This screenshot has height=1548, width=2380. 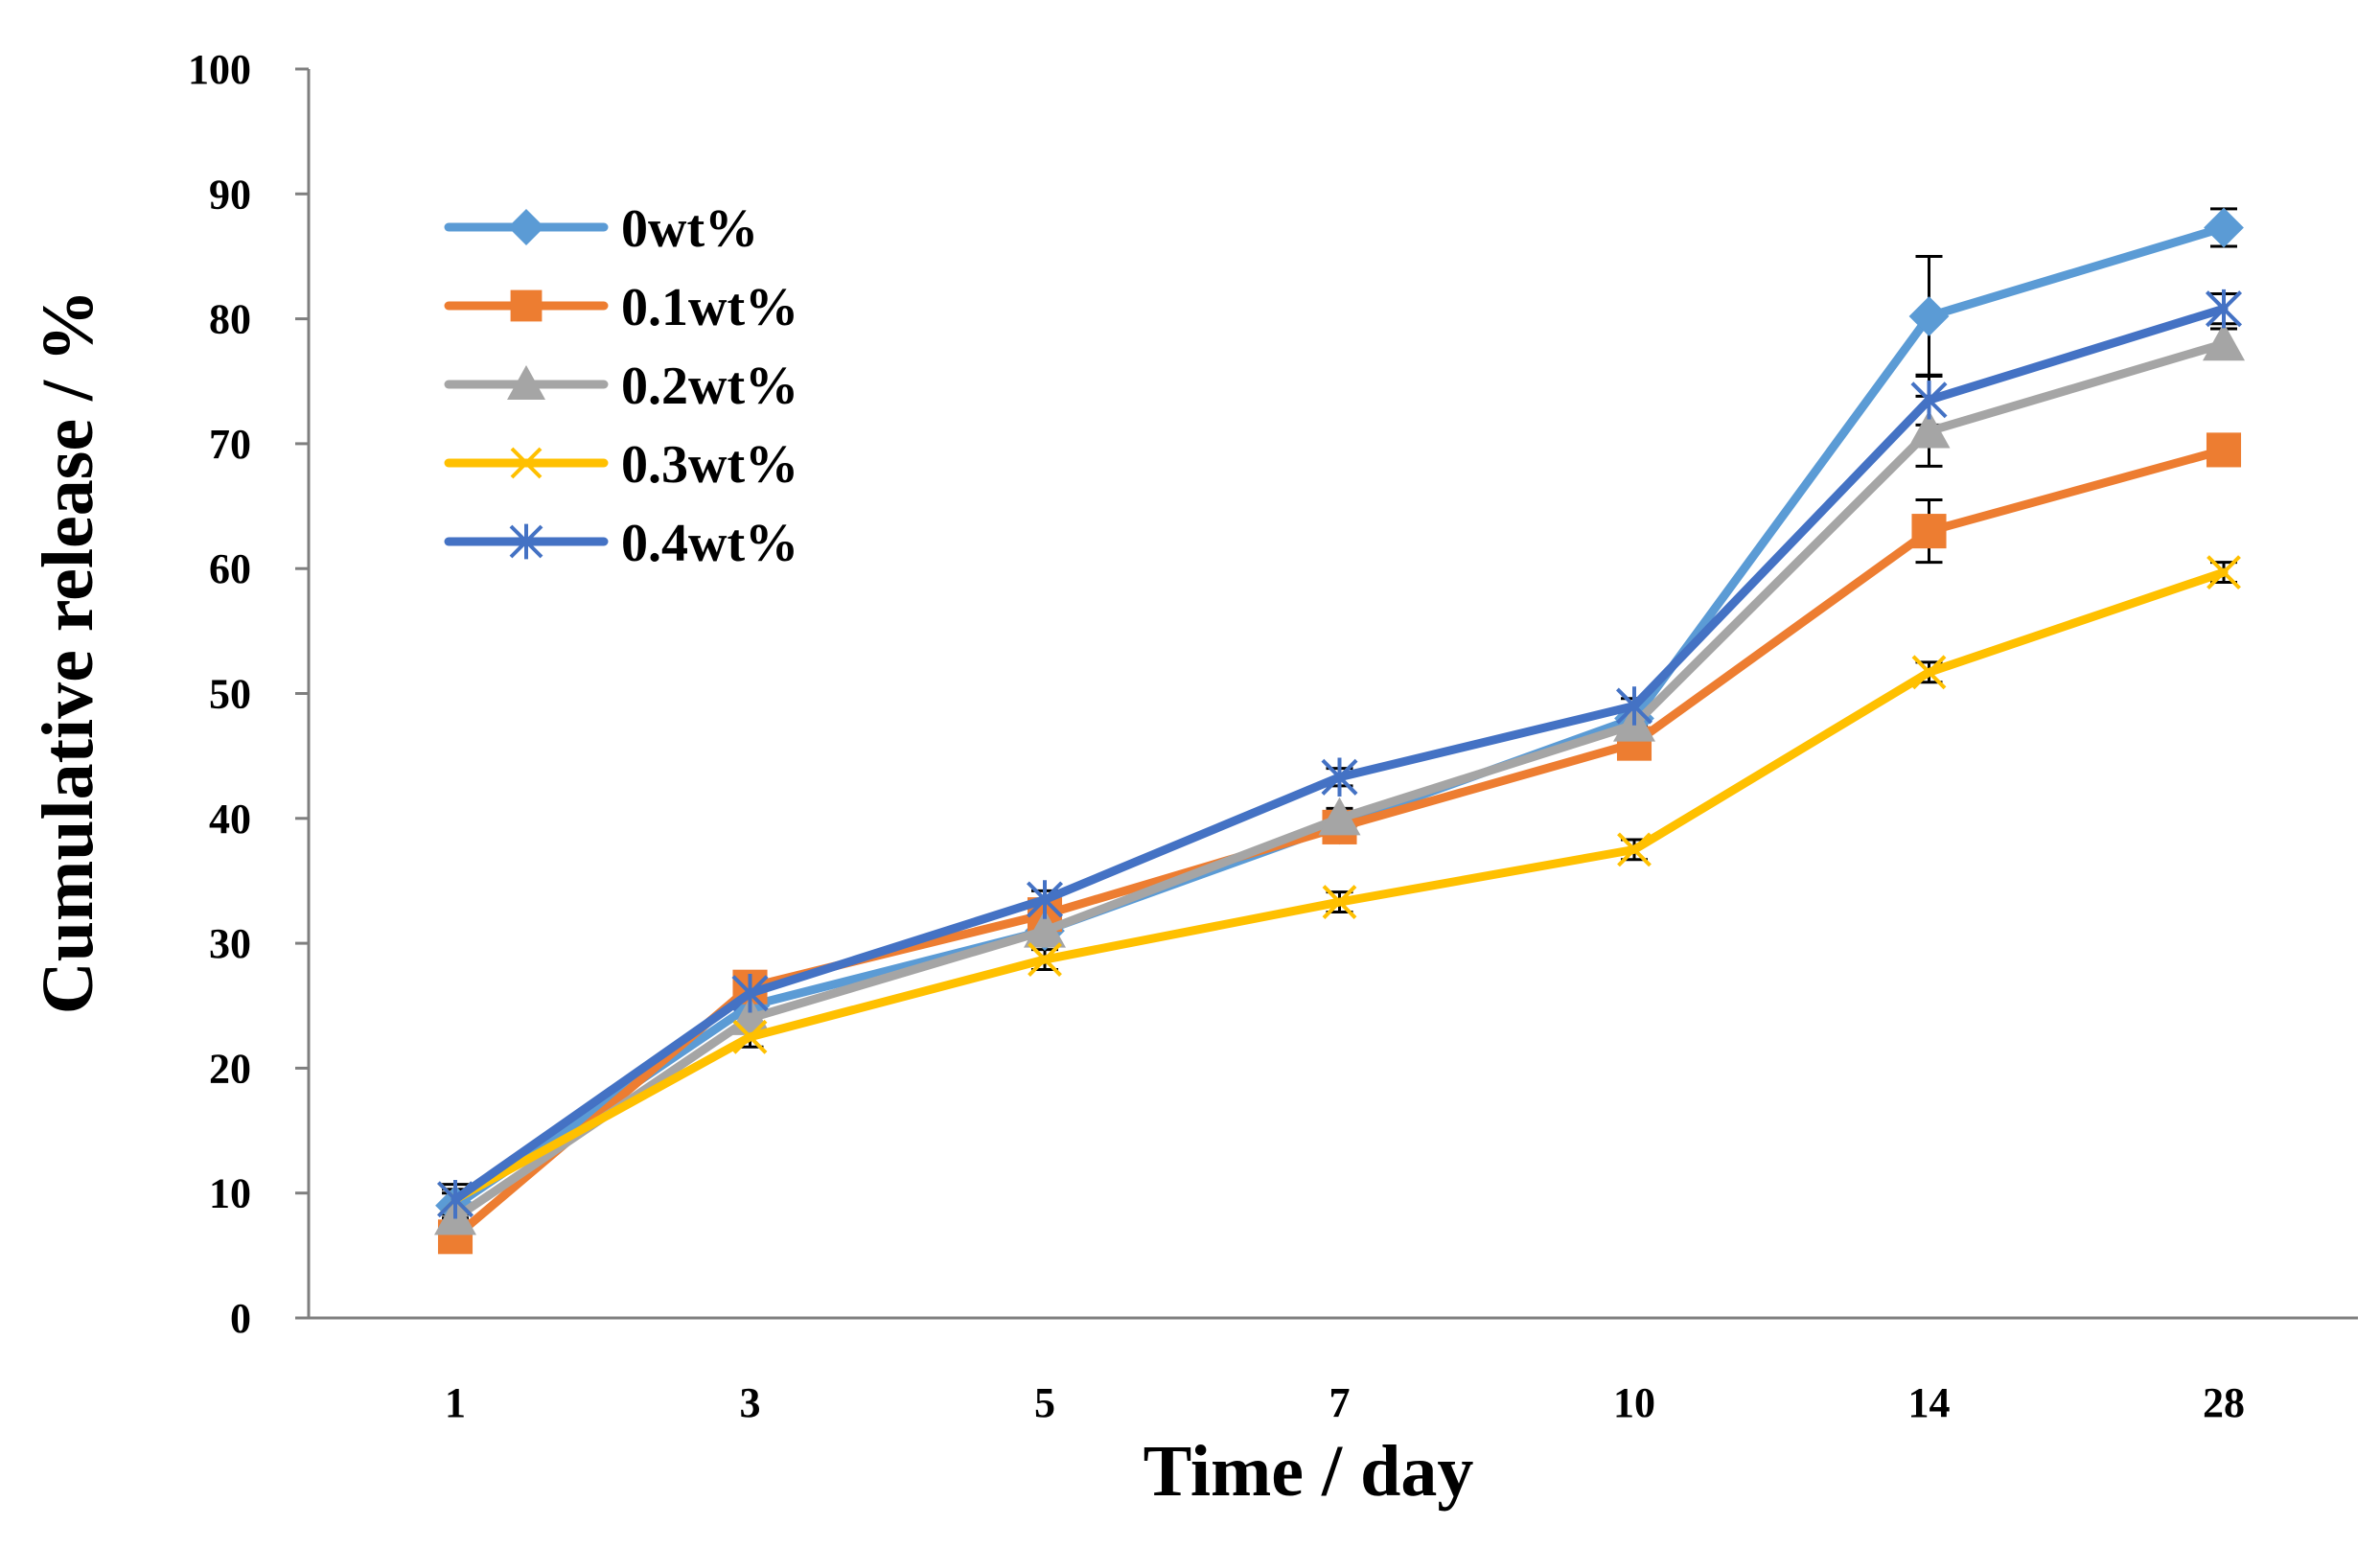 I want to click on y-tick-label: 90, so click(x=230, y=194).